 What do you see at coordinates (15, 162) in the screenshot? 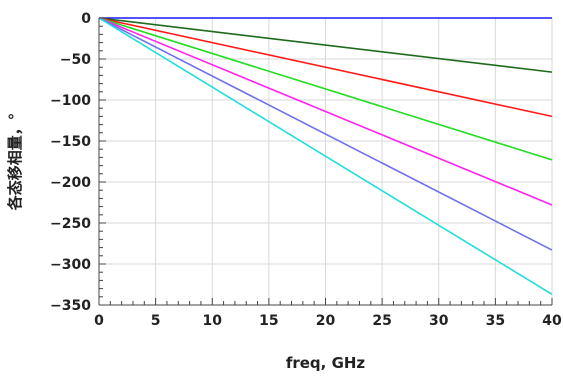
I see `y-axis-title: 各态移相量，°` at bounding box center [15, 162].